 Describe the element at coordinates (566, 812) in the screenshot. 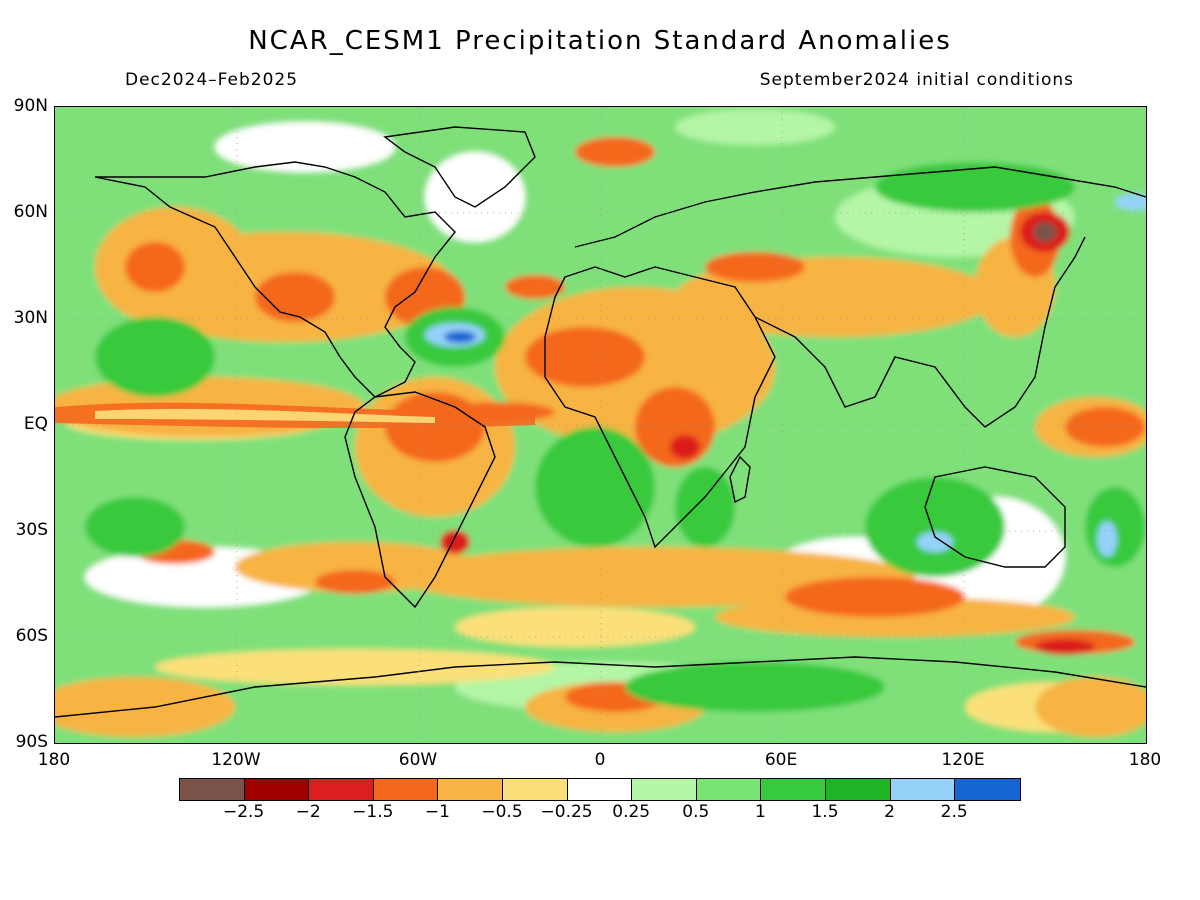

I see `colorbar-tick-label: −0.25` at that location.